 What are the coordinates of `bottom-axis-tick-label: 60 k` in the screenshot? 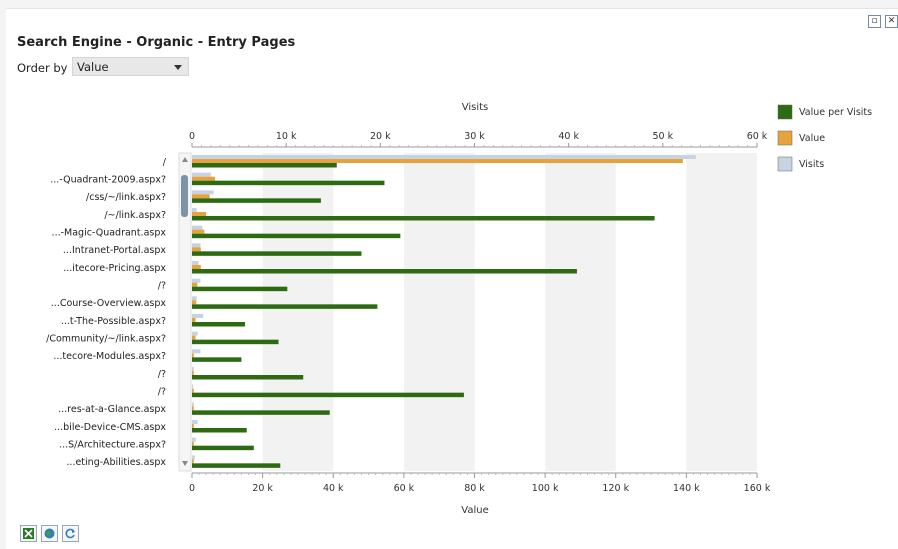 It's located at (404, 488).